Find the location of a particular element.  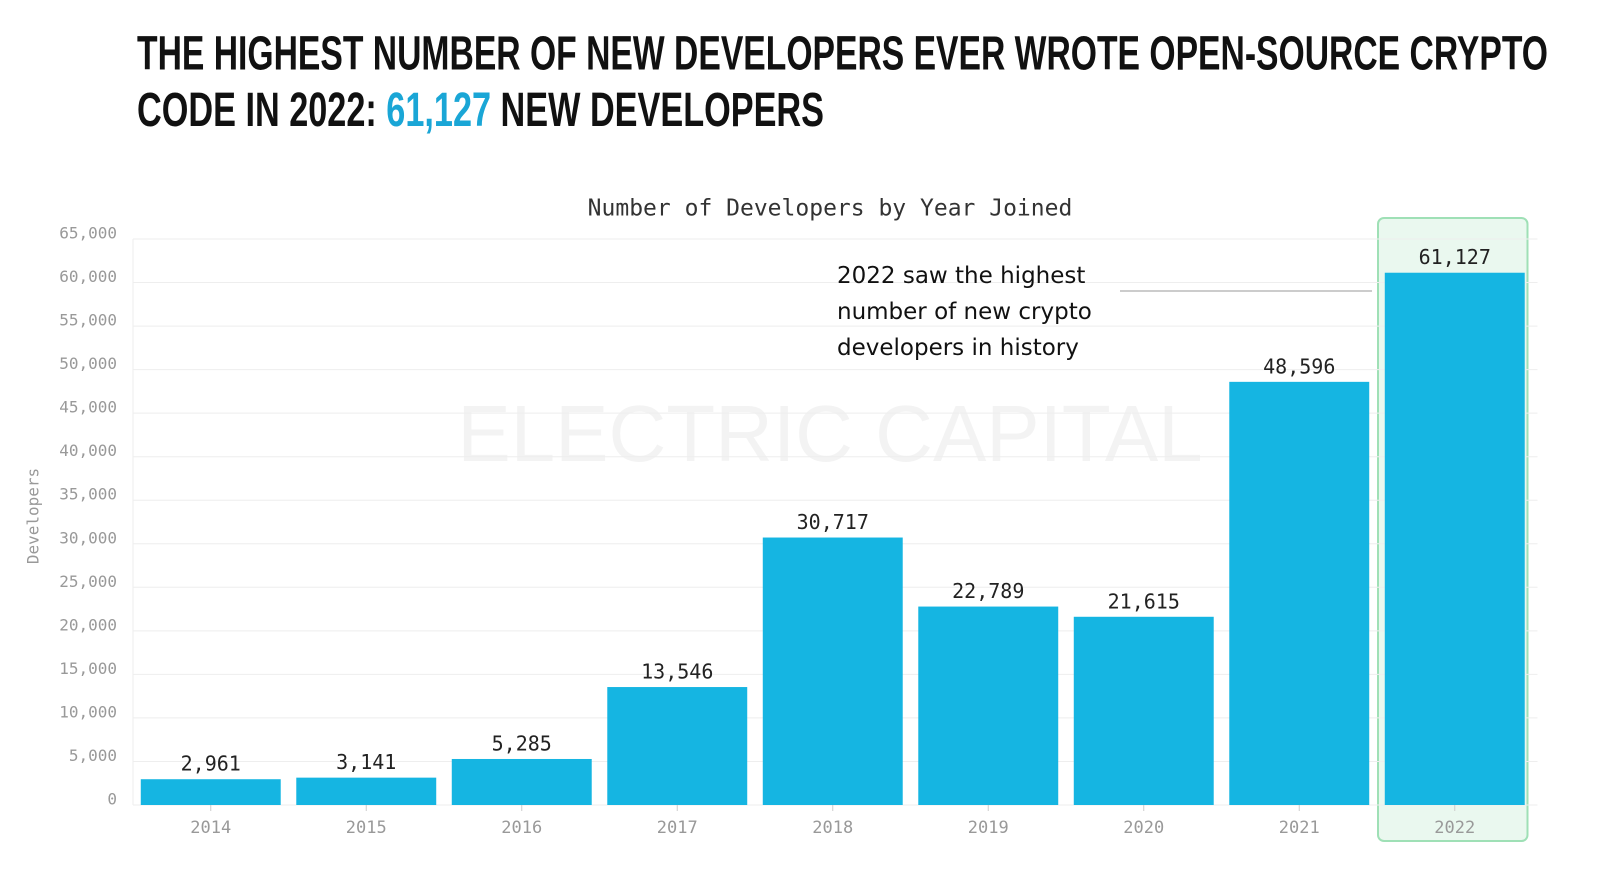

title-highlight: 61,127 is located at coordinates (438, 110).